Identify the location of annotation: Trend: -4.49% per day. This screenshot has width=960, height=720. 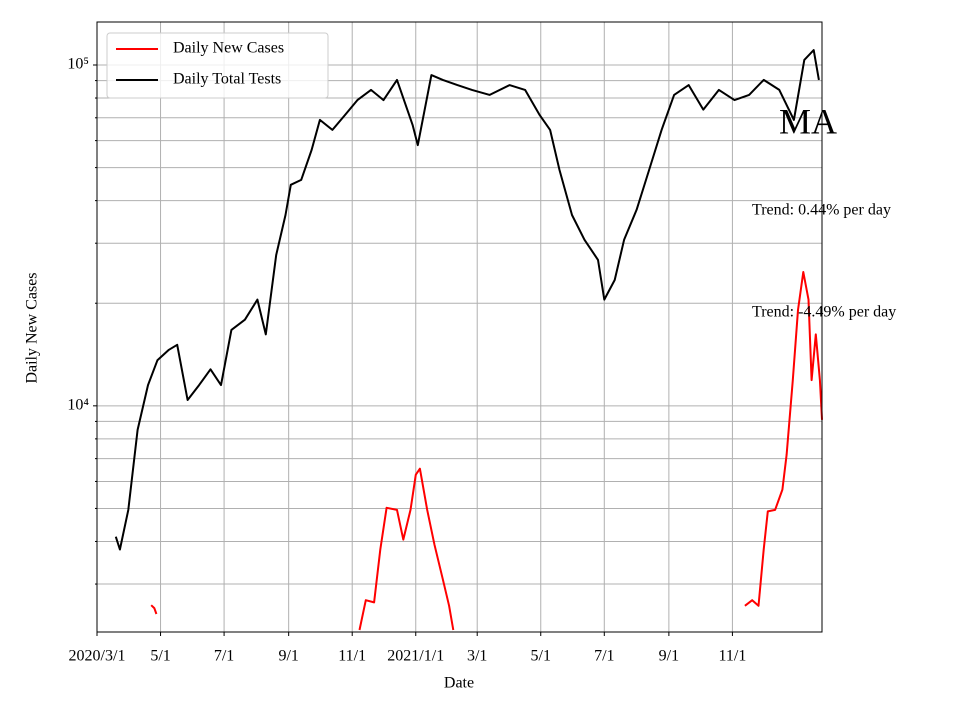
(824, 312).